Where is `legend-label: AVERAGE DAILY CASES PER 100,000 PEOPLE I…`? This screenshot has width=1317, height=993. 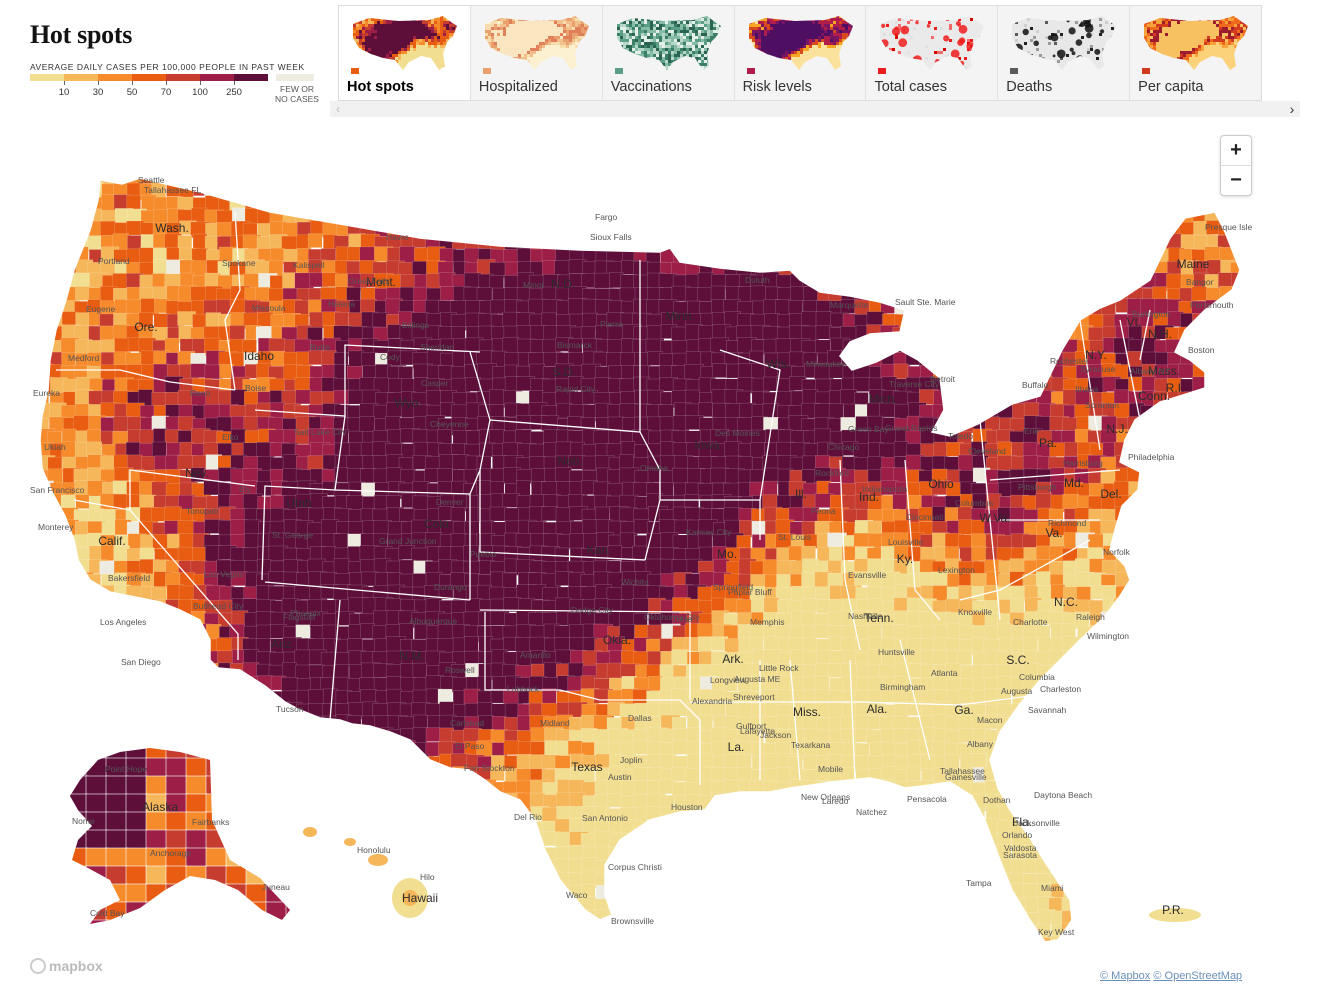 legend-label: AVERAGE DAILY CASES PER 100,000 PEOPLE I… is located at coordinates (167, 67).